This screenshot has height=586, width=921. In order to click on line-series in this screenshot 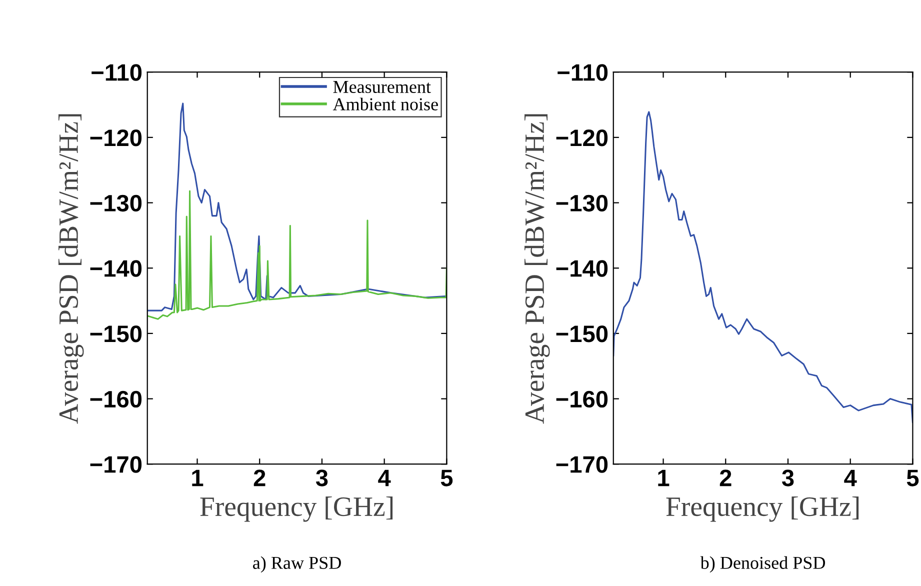, I will do `click(297, 255)`.